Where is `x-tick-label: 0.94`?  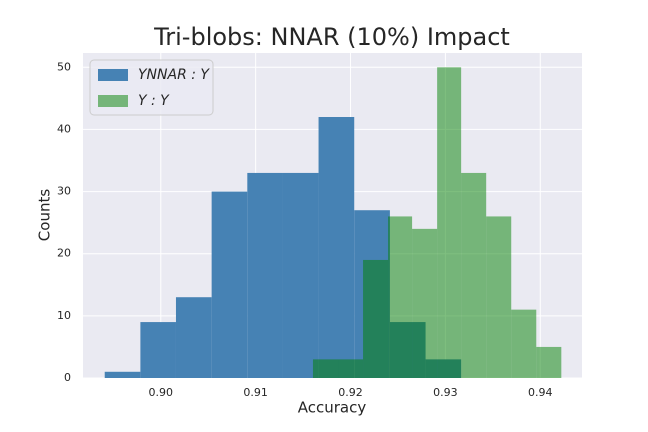
x-tick-label: 0.94 is located at coordinates (540, 392).